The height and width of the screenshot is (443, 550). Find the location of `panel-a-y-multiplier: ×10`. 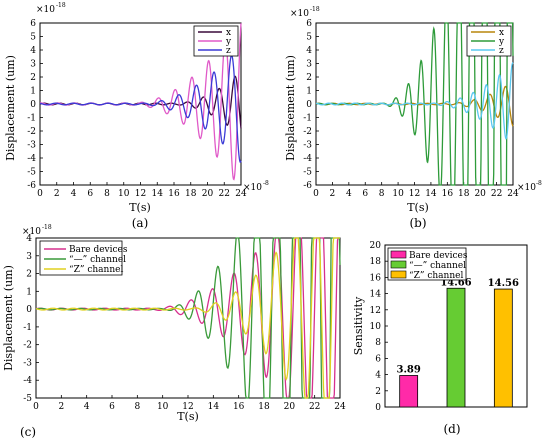

panel-a-y-multiplier: ×10 is located at coordinates (45, 10).